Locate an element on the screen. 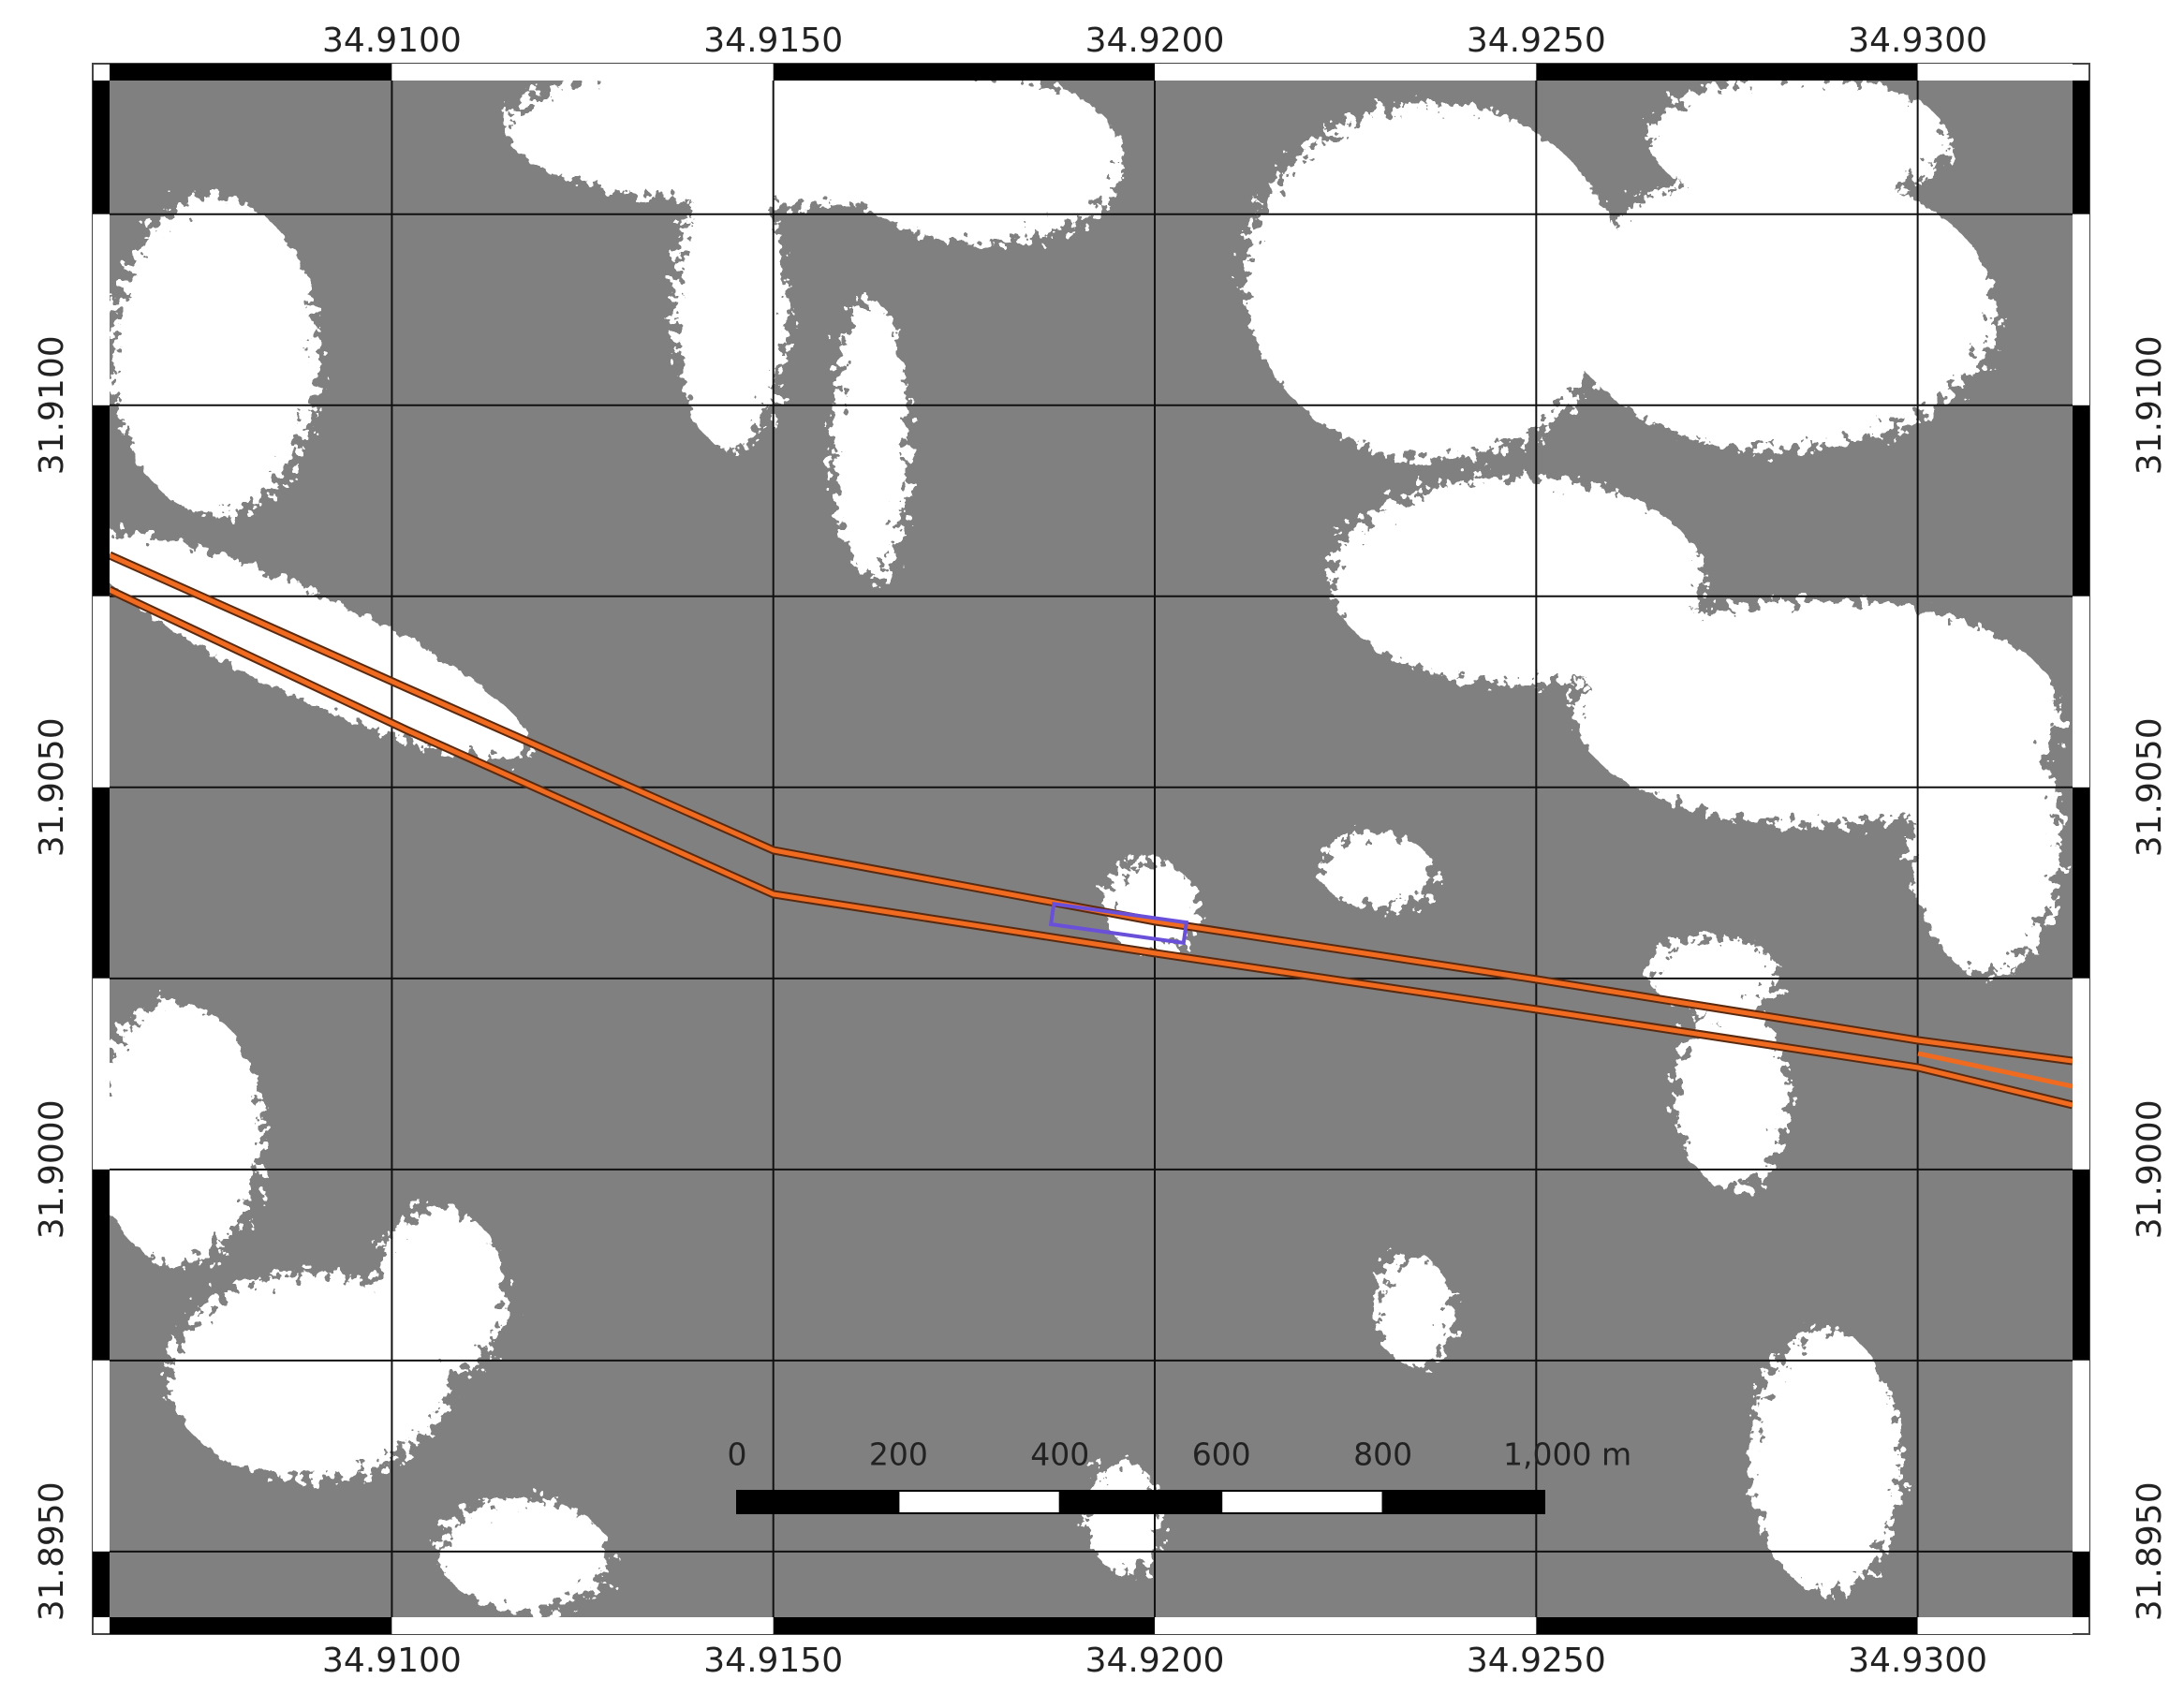 This screenshot has height=1694, width=2184. selection-box is located at coordinates (1118, 923).